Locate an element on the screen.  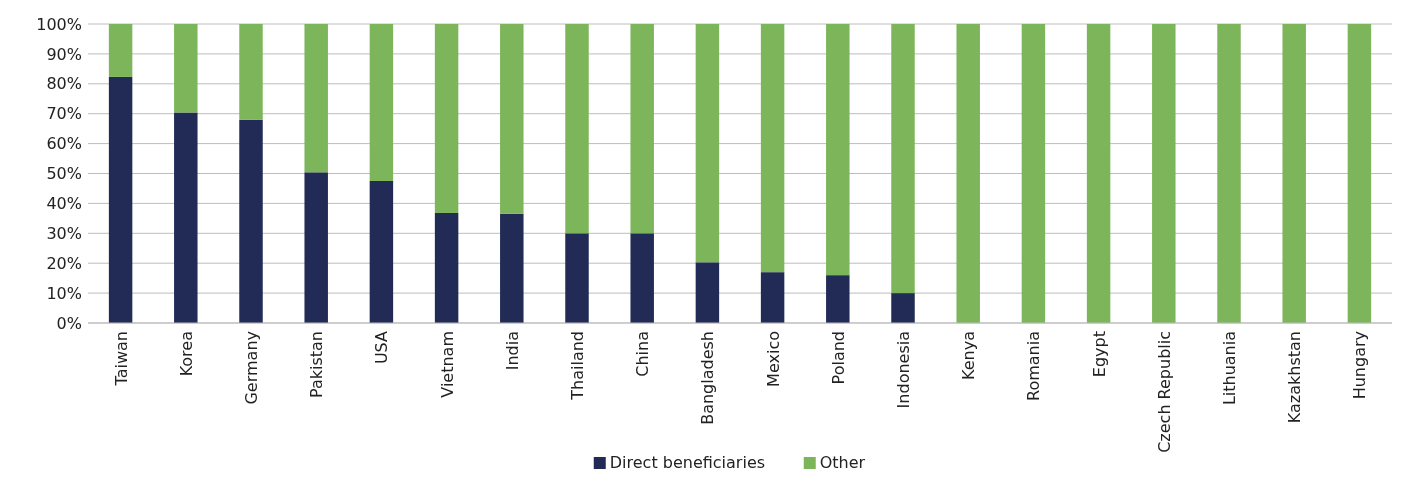
x-tick-label: China is located at coordinates (643, 354).